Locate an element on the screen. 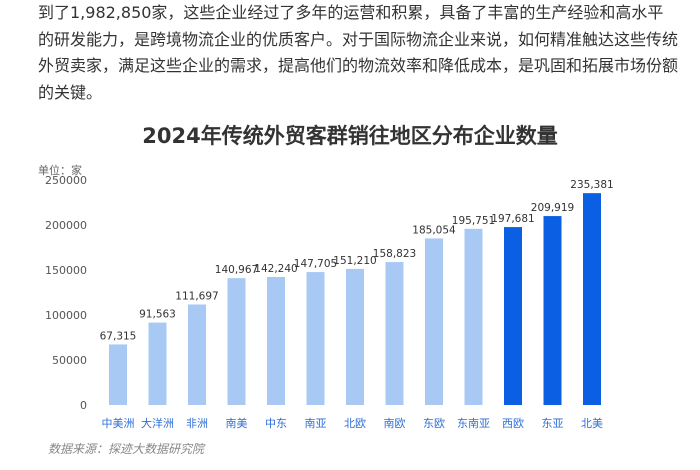 The image size is (700, 470). data-label: 195,751 is located at coordinates (473, 221).